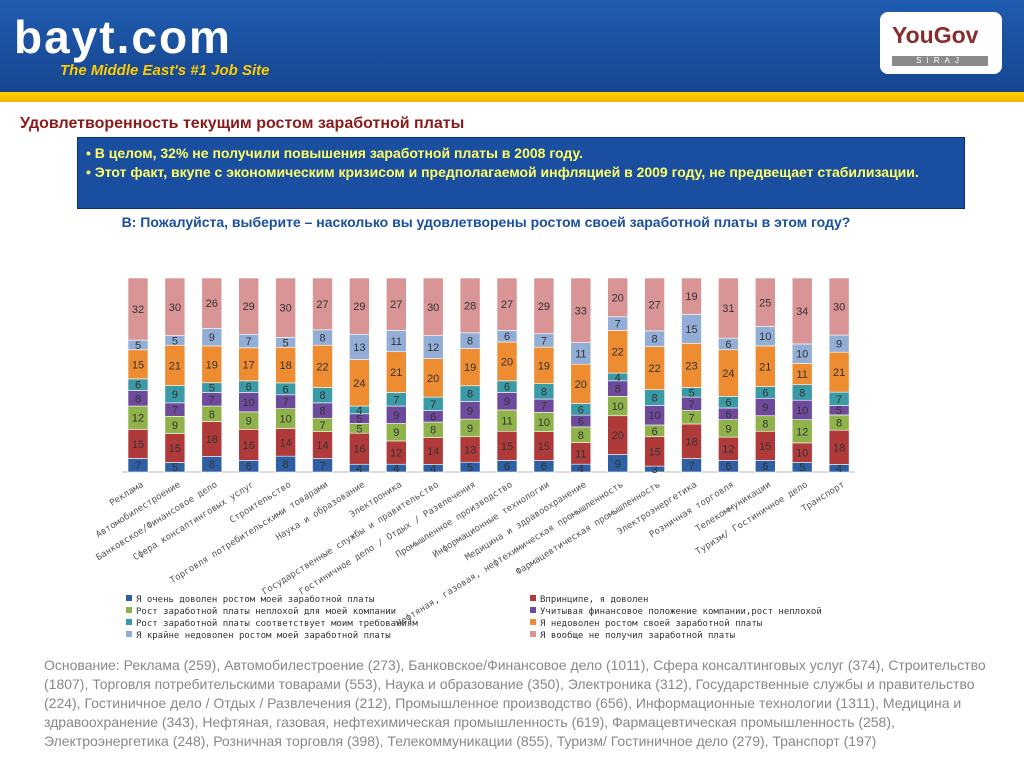  Describe the element at coordinates (802, 312) in the screenshot. I see `bar-value-label: 34` at that location.